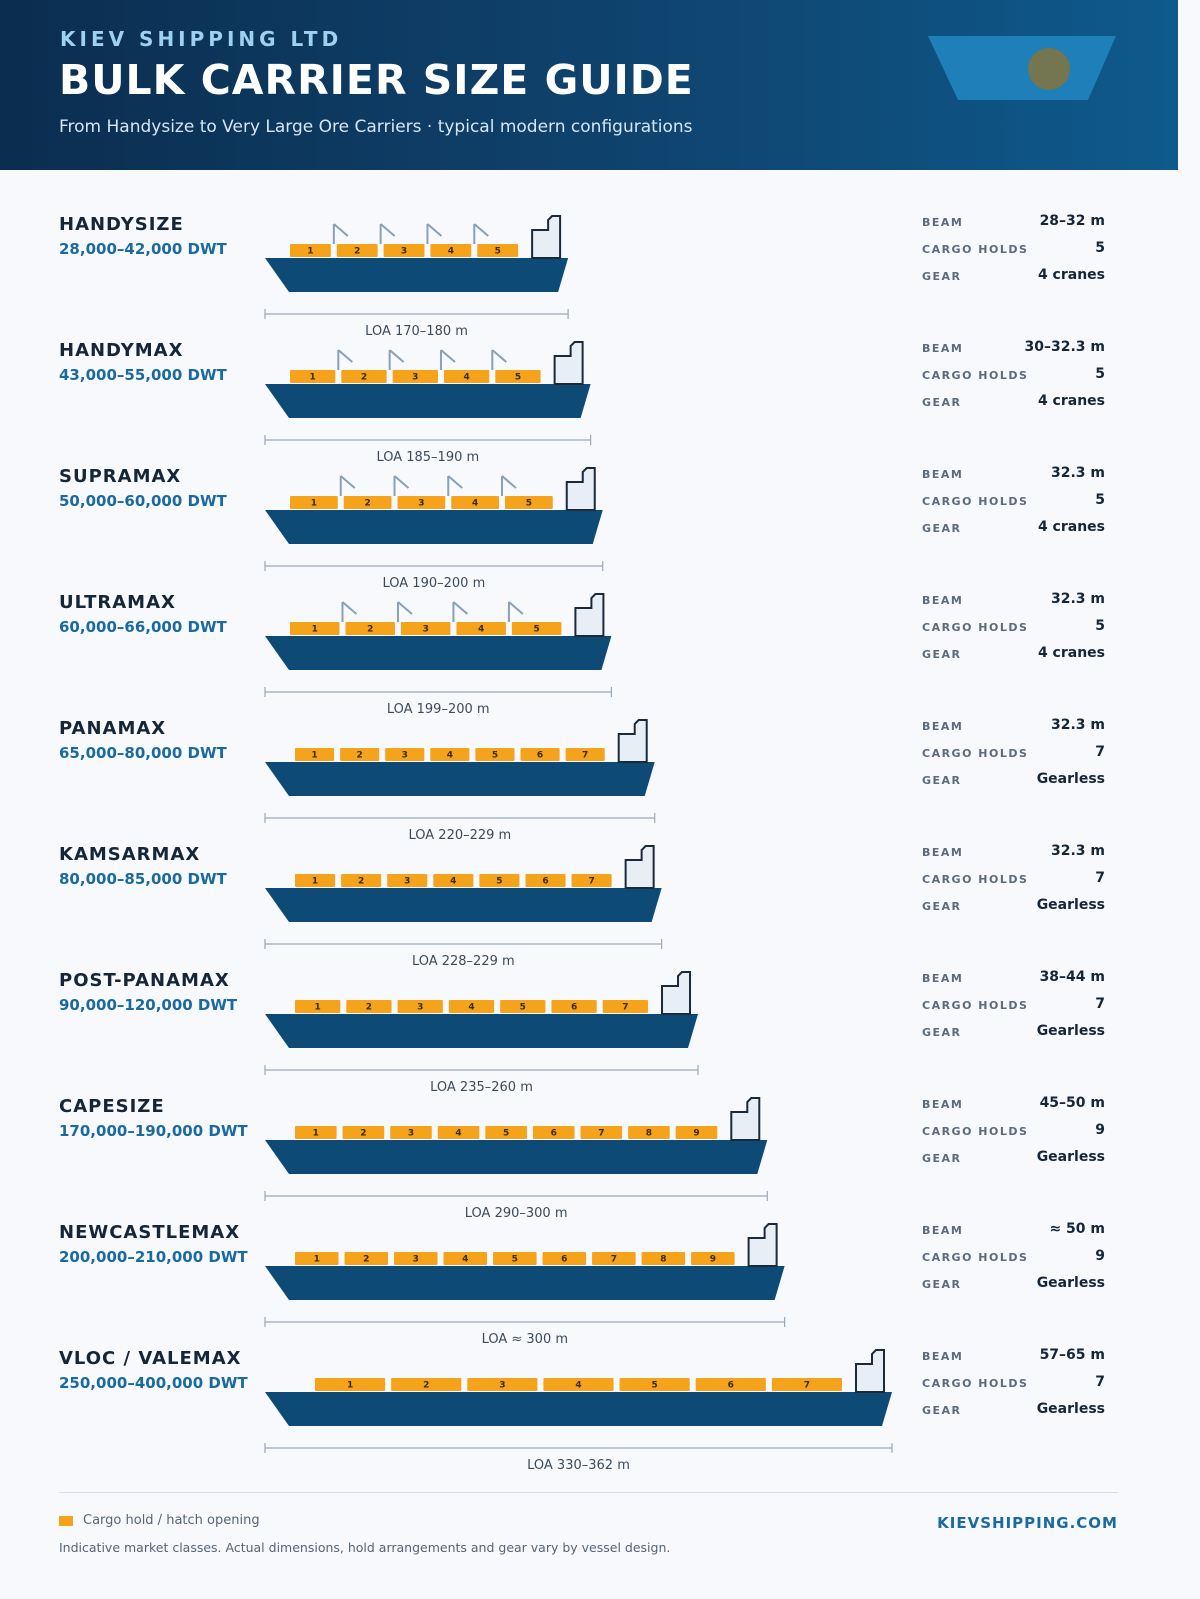 Image resolution: width=1200 pixels, height=1599 pixels. Describe the element at coordinates (130, 854) in the screenshot. I see `vessel-class-name: KAMSARMAX` at that location.